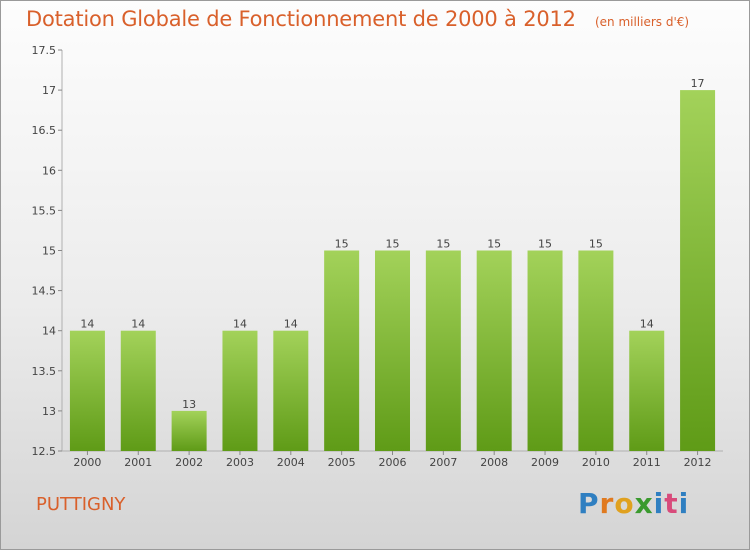 This screenshot has width=750, height=550. Describe the element at coordinates (138, 462) in the screenshot. I see `x-tick-label: 2001` at that location.